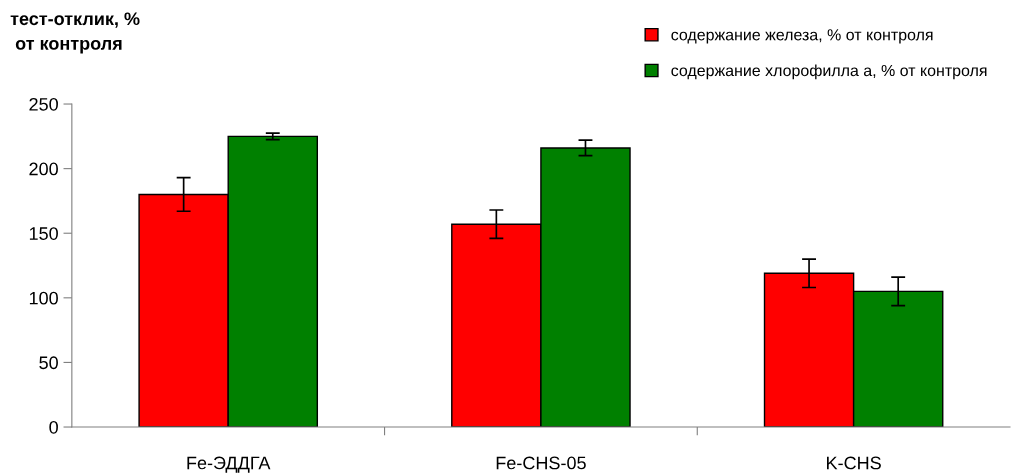  Describe the element at coordinates (43, 298) in the screenshot. I see `y-tick-label: 100` at that location.